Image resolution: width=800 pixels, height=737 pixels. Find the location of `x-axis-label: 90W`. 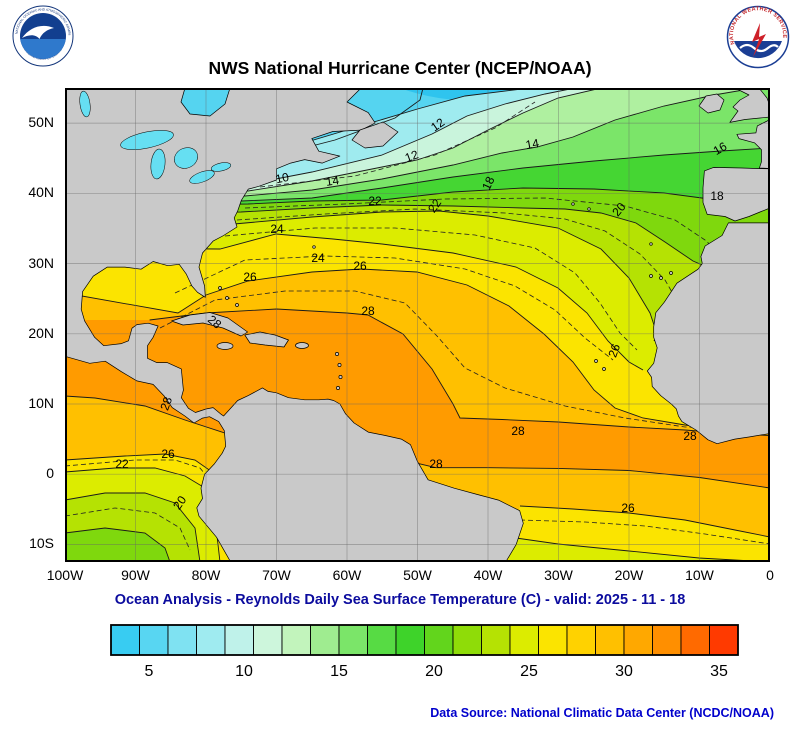

x-axis-label: 90W is located at coordinates (135, 575).